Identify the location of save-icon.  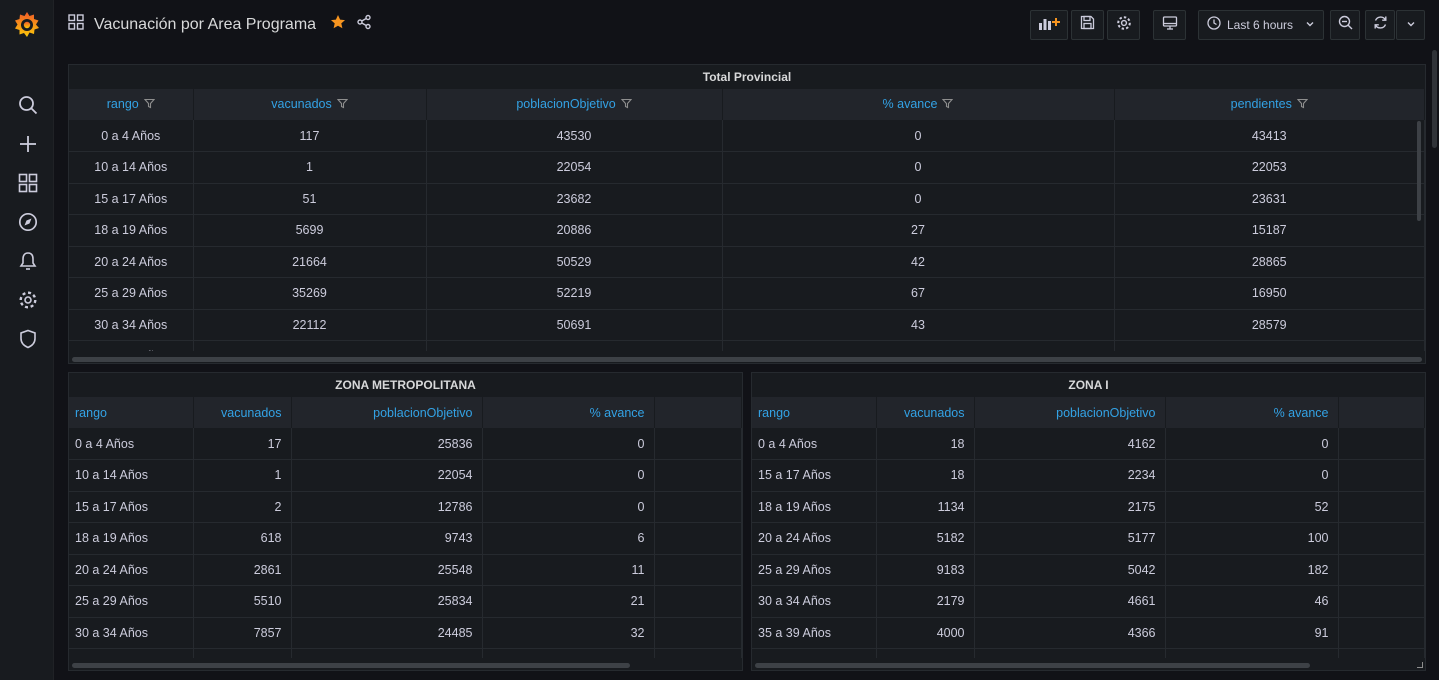
(1087, 25).